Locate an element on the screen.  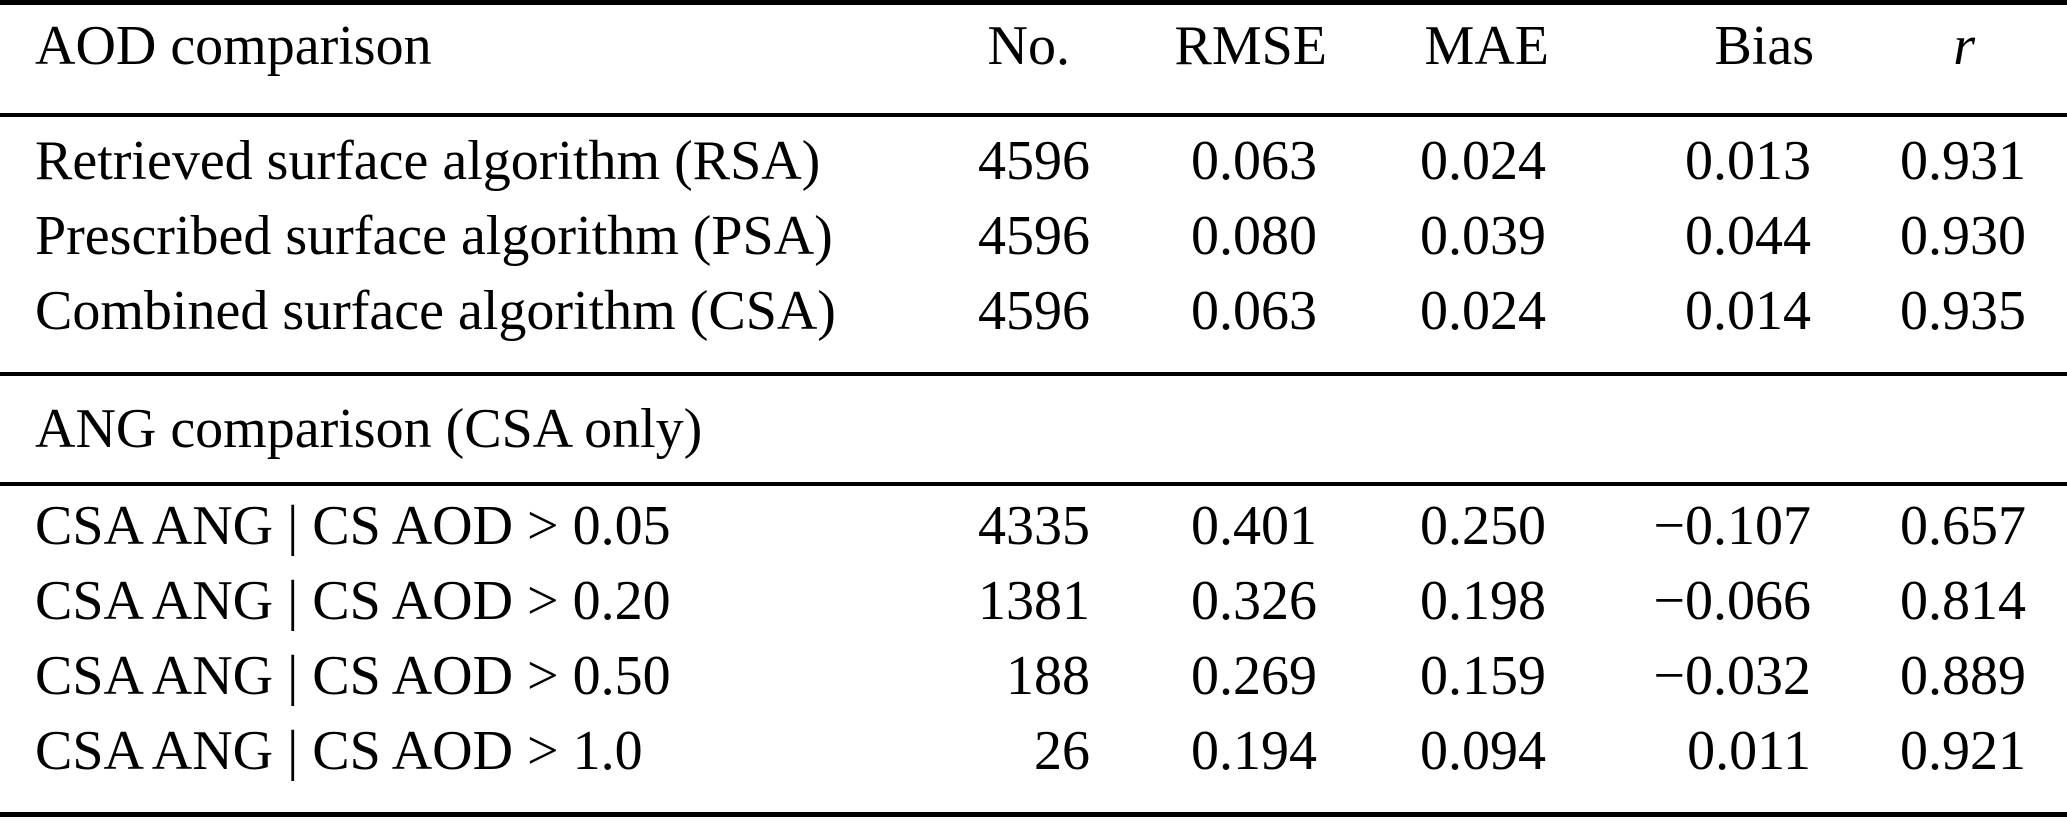
row-label: Retrieved surface algorithm (RSA) is located at coordinates (428, 160).